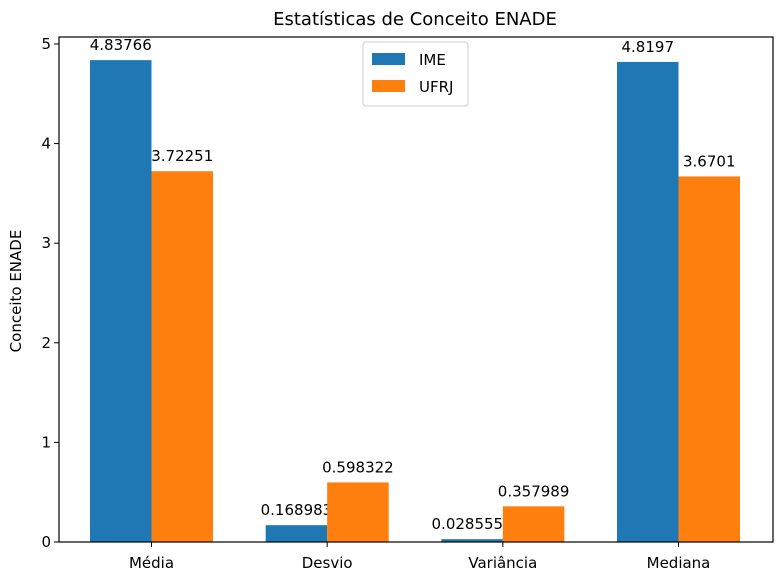 The width and height of the screenshot is (781, 577). What do you see at coordinates (472, 524) in the screenshot?
I see `data-label-ime-3: 0.0285552` at bounding box center [472, 524].